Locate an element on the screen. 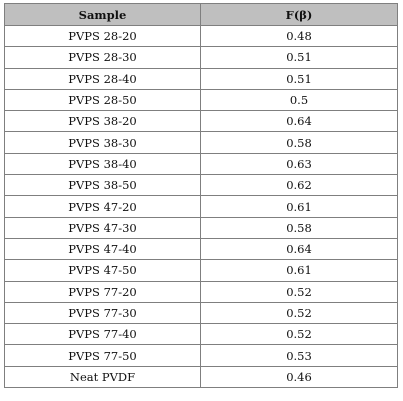  cell-sample: Neat PVDF is located at coordinates (102, 377).